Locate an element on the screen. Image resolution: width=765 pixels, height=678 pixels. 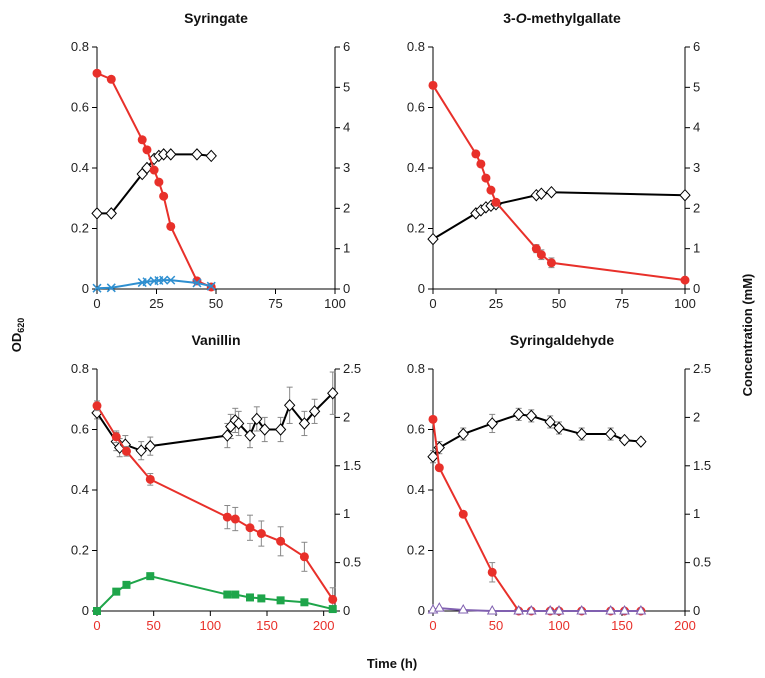
x-axis-title: Time (h) is located at coordinates (392, 663).